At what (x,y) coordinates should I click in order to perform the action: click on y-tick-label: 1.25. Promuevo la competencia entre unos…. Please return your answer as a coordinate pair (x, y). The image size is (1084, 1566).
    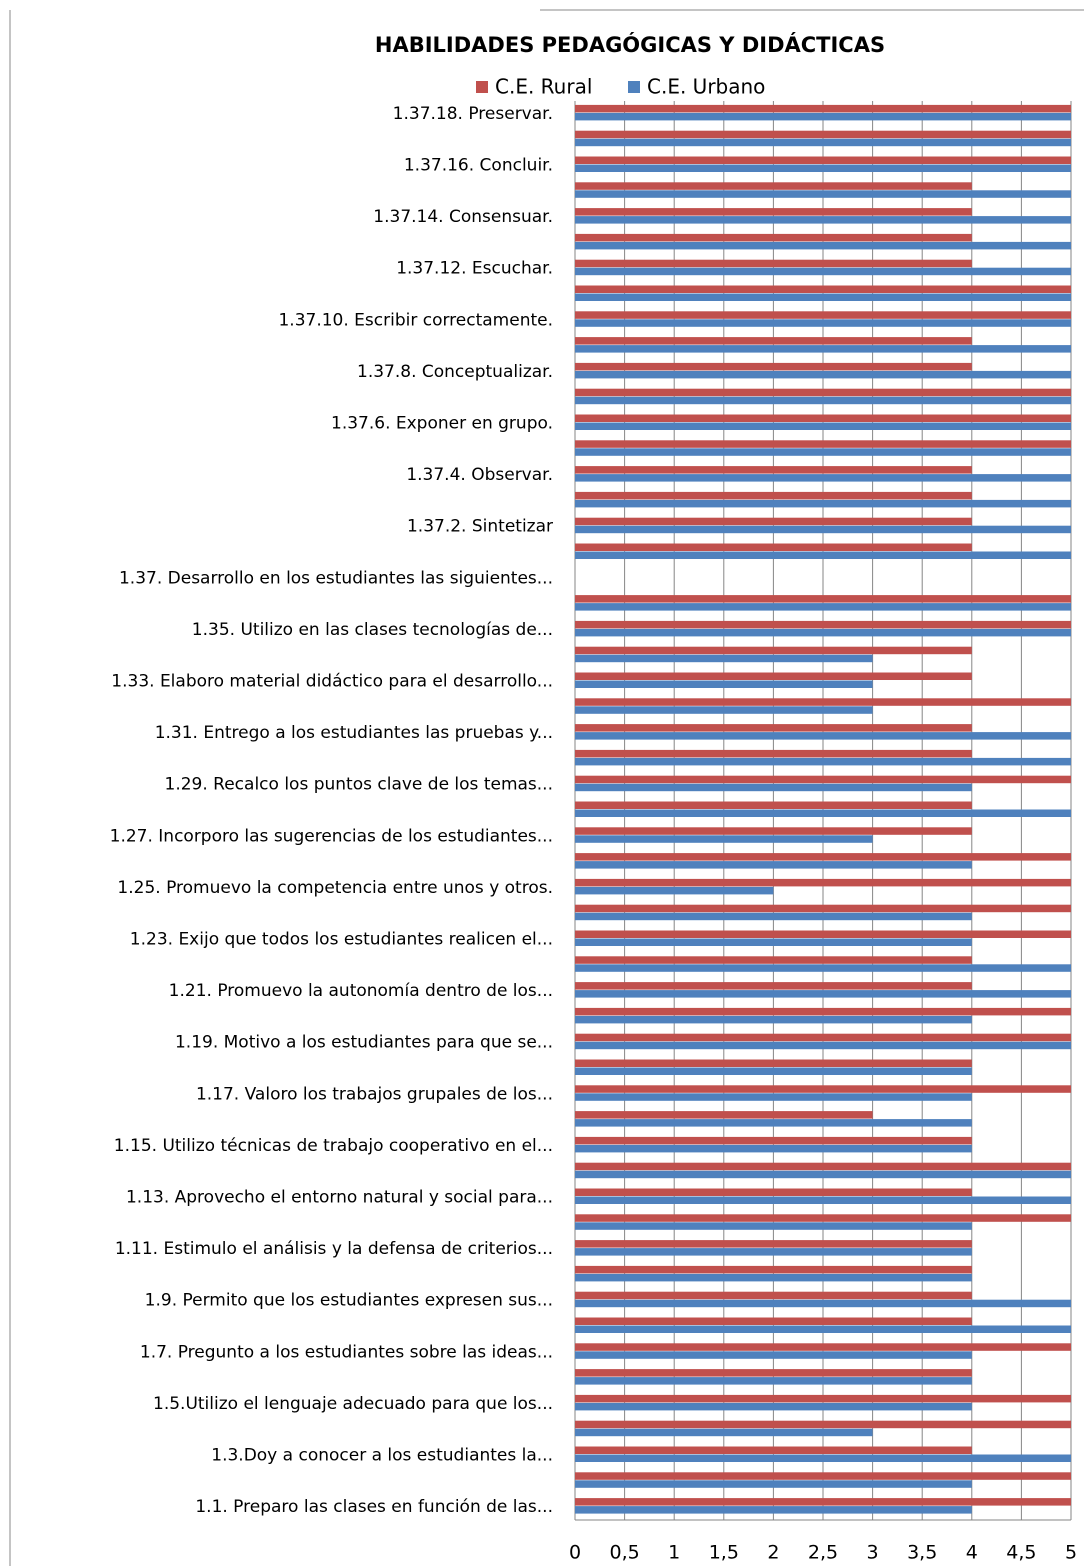
    Looking at the image, I should click on (335, 888).